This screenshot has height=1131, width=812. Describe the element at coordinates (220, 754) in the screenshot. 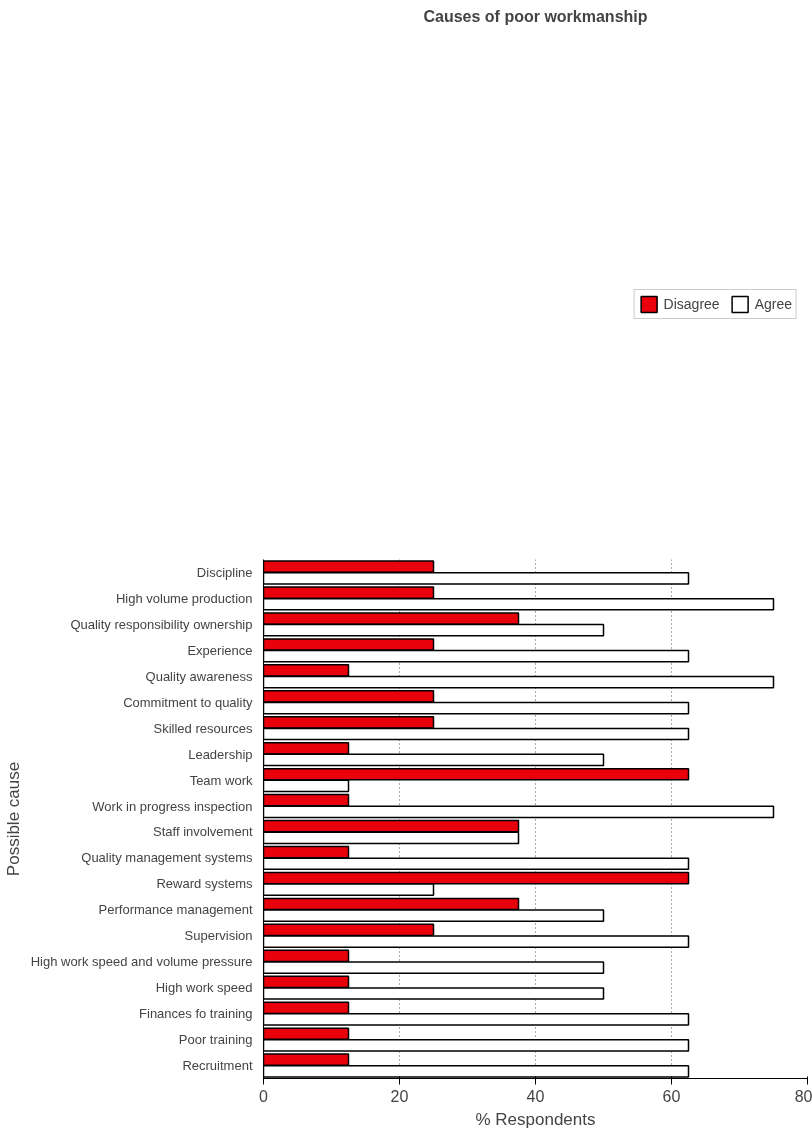

I see `y-tick-label: Leadership` at that location.